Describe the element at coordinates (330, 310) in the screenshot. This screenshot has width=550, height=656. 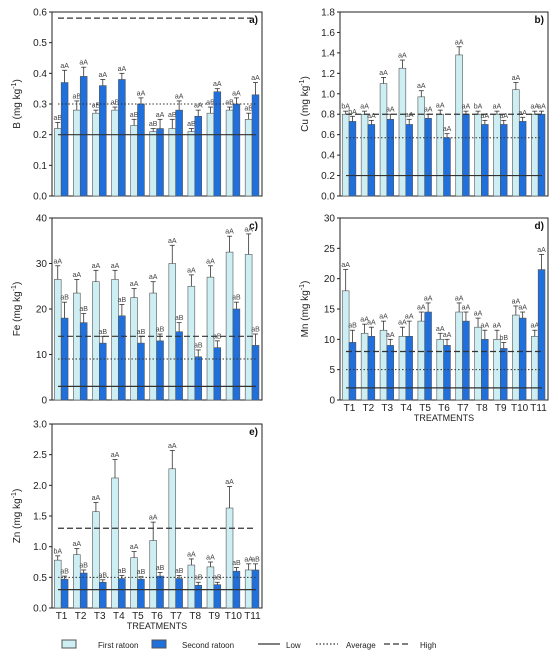
I see `y-tick-label: 15` at that location.